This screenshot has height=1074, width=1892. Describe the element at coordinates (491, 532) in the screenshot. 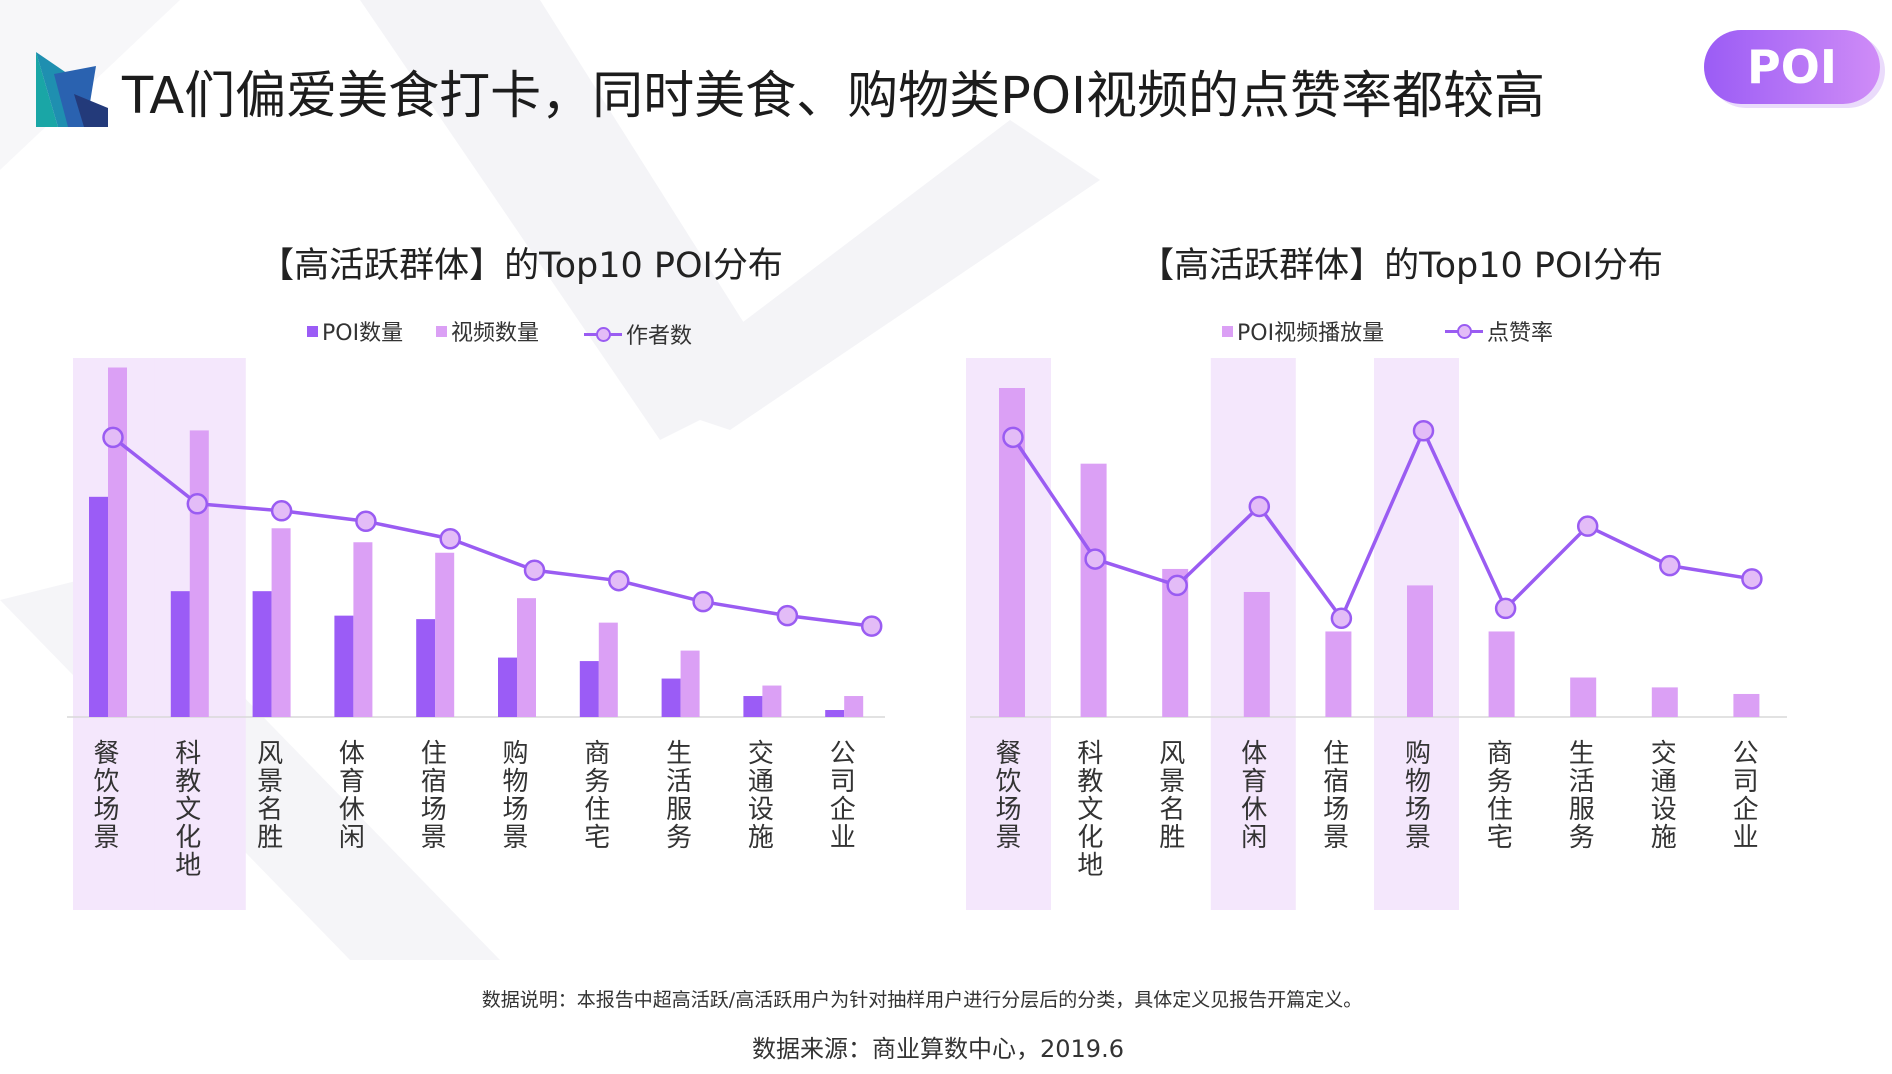

I see `author-count-line` at that location.